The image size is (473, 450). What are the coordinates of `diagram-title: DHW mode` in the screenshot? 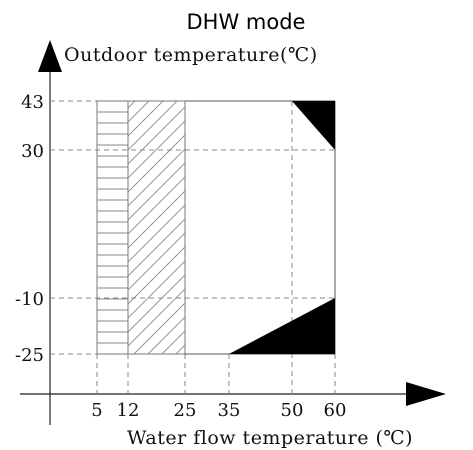 It's located at (246, 22).